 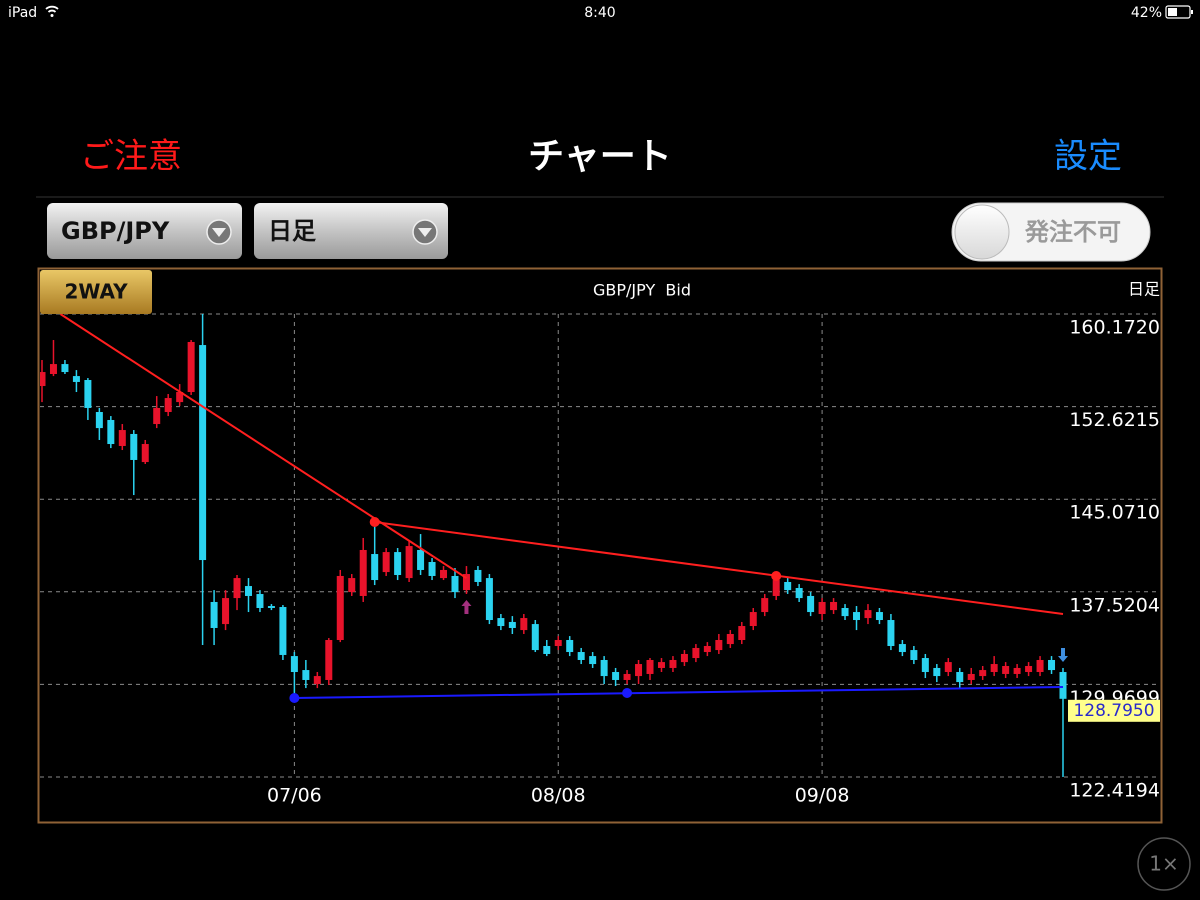 I want to click on mode-badge, so click(x=96, y=292).